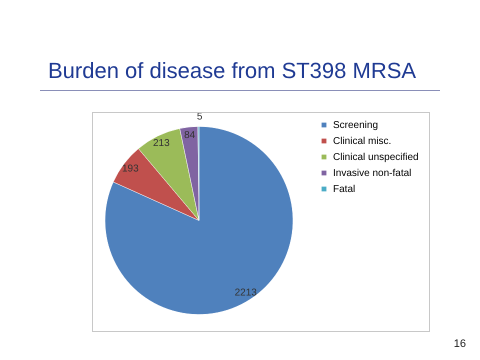 The image size is (480, 360). I want to click on data-label: 213, so click(161, 144).